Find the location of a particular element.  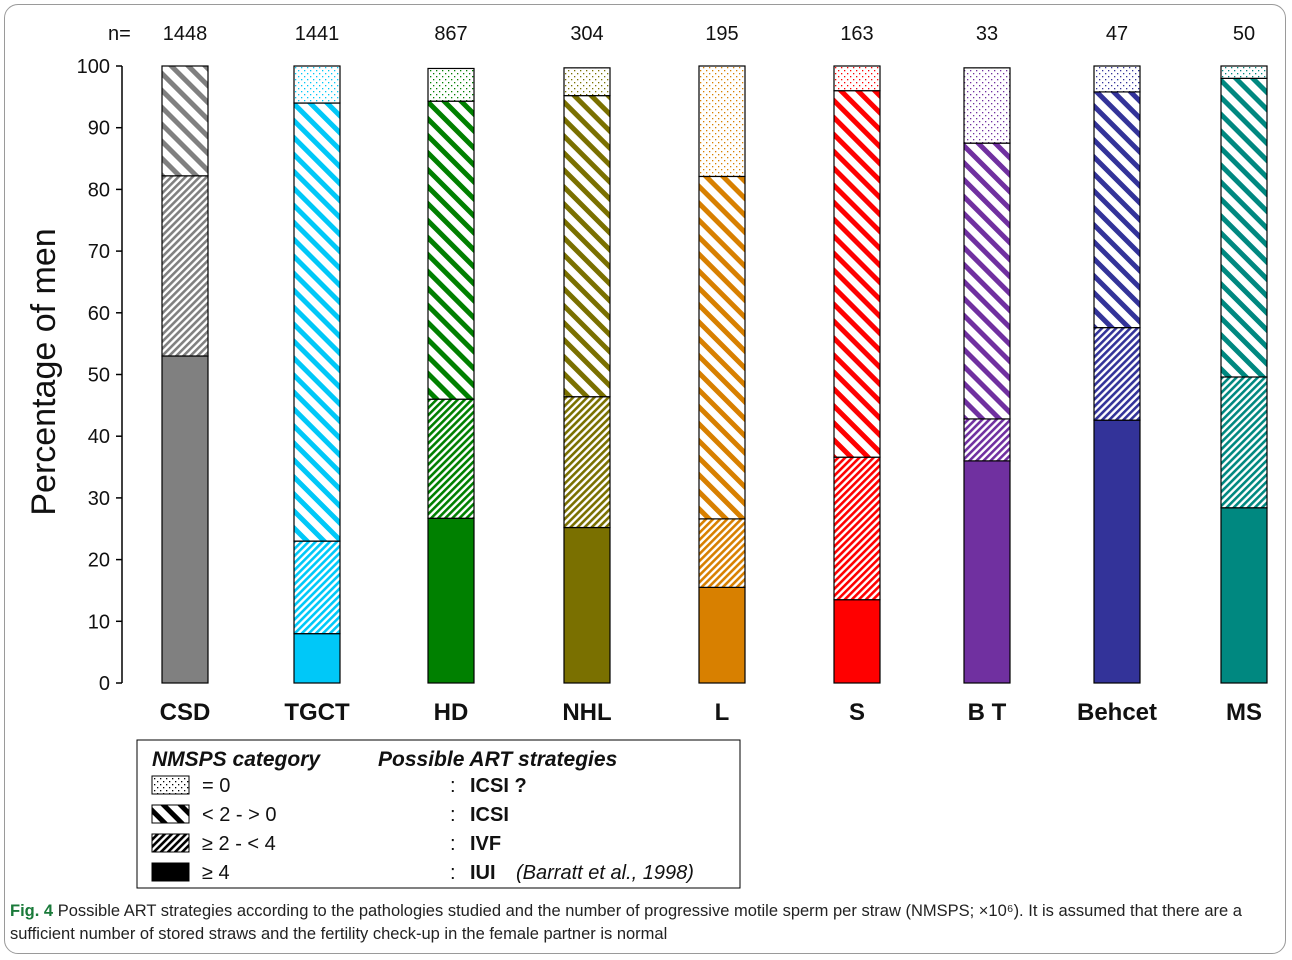

bar-stack-s is located at coordinates (857, 374).